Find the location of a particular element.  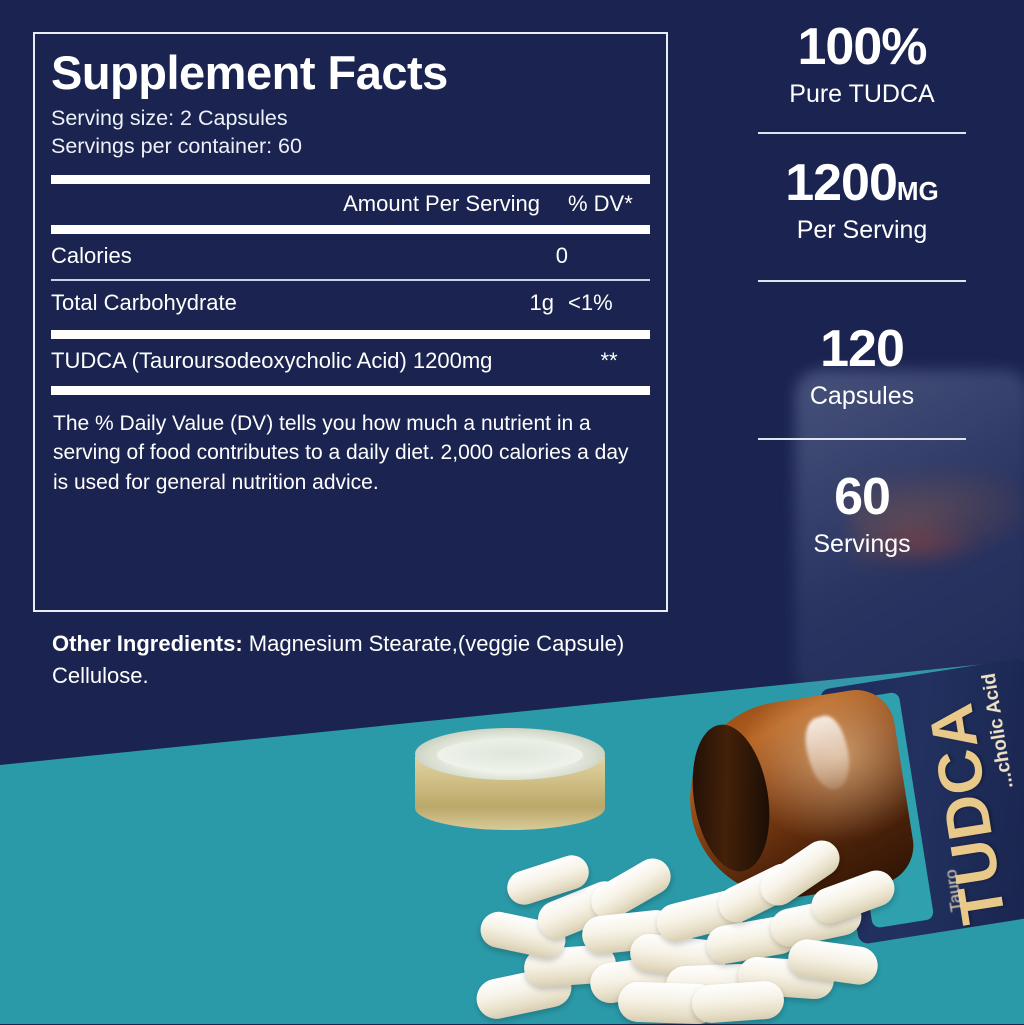

divider-thick-mid is located at coordinates (350, 334).